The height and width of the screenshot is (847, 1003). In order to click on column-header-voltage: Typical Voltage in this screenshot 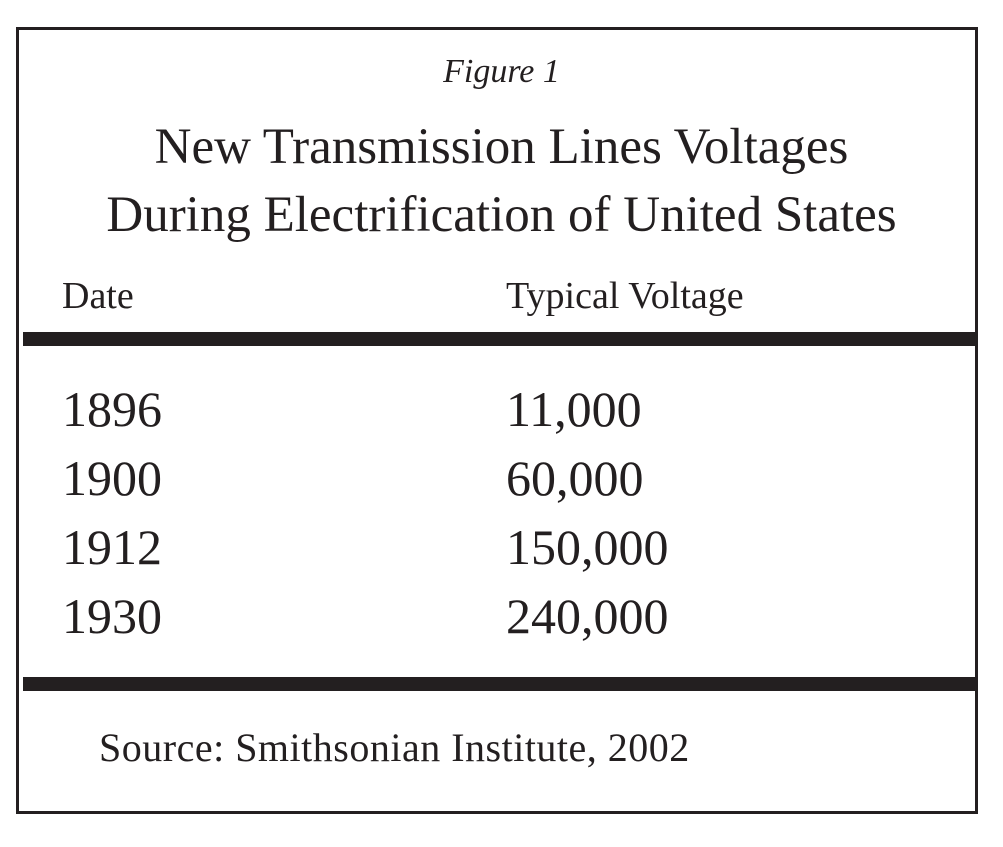, I will do `click(625, 296)`.